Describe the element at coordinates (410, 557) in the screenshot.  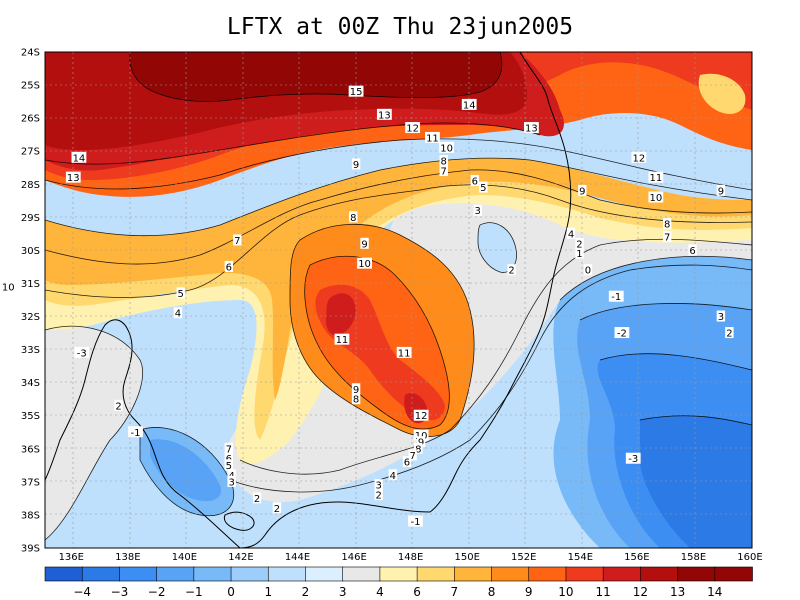
I see `lon-label: 148E` at that location.